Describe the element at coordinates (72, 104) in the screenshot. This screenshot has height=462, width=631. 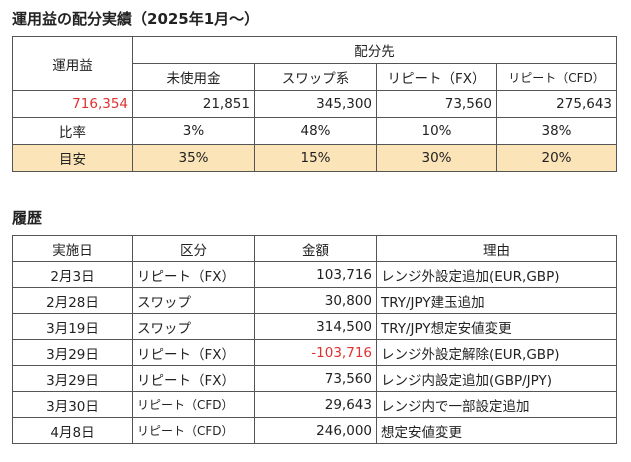
I see `profit-total: 716,354` at that location.